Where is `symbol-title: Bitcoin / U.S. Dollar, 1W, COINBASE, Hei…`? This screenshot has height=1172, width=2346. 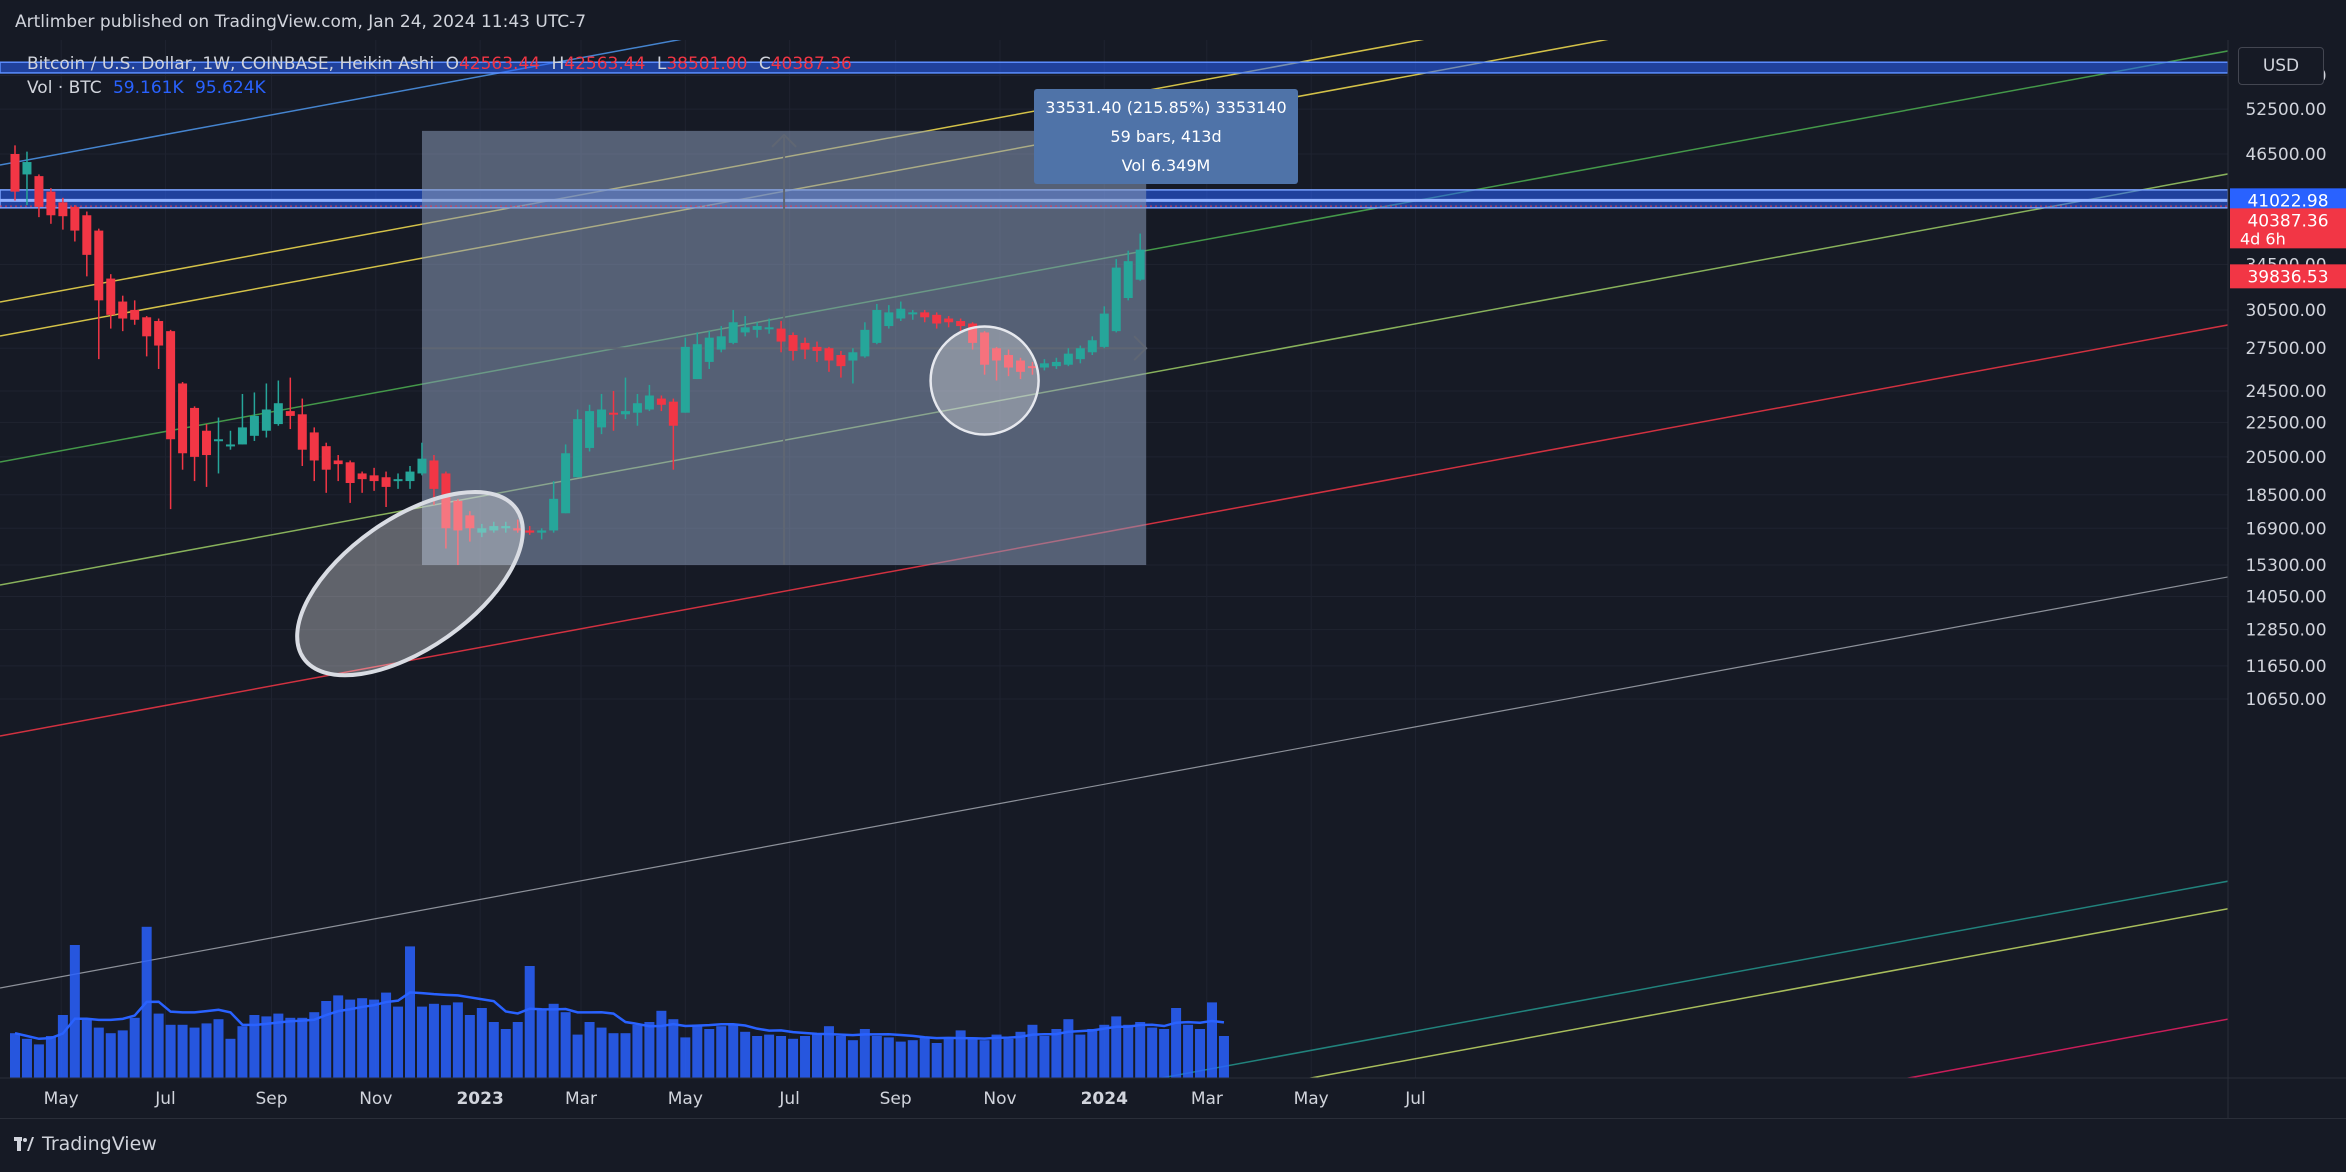 symbol-title: Bitcoin / U.S. Dollar, 1W, COINBASE, Hei… is located at coordinates (231, 64).